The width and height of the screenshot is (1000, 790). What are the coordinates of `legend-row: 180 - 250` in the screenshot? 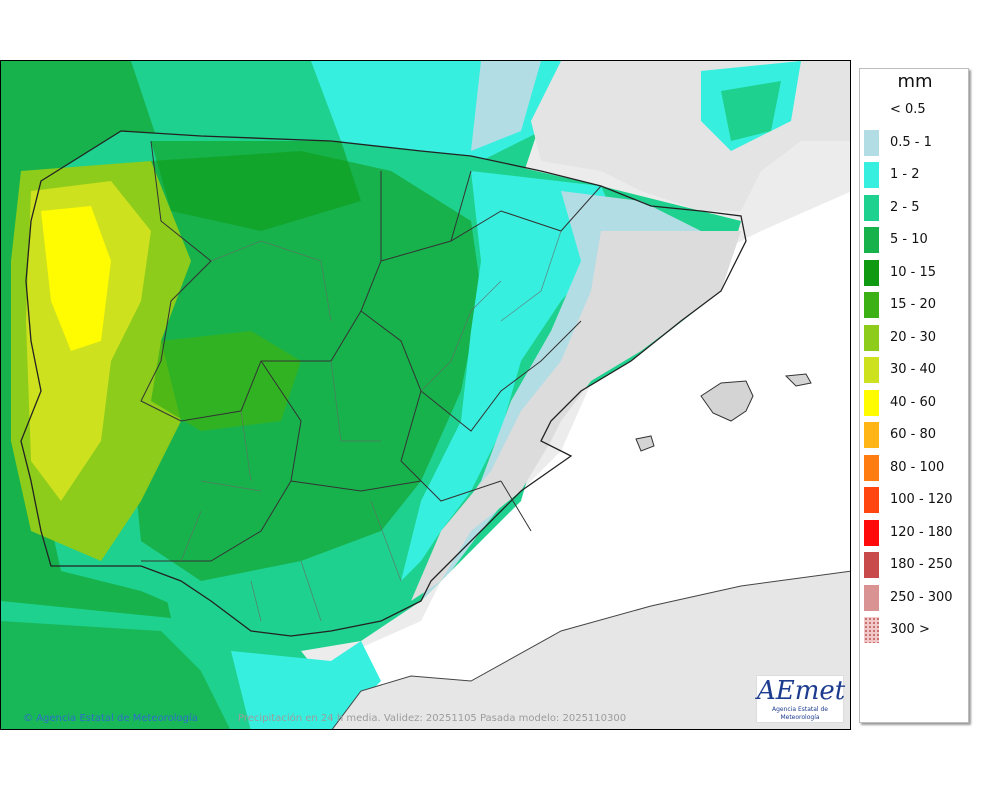 It's located at (916, 565).